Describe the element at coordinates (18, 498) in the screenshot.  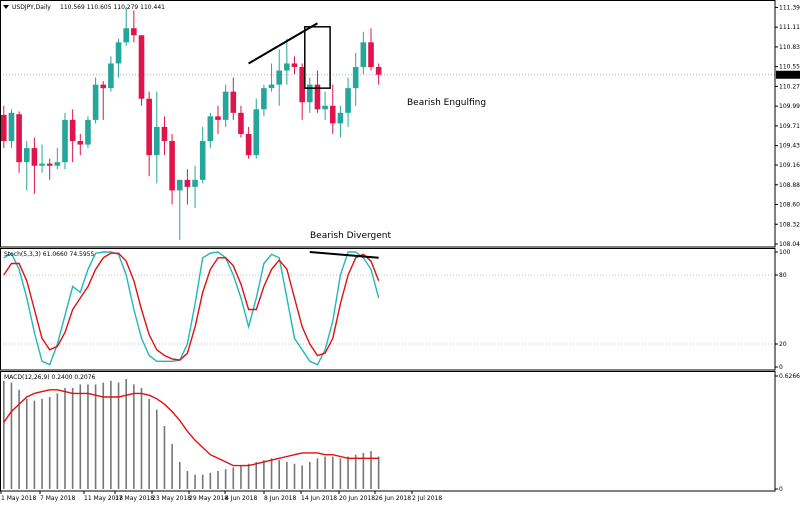
I see `date-label: 1 May 2018` at that location.